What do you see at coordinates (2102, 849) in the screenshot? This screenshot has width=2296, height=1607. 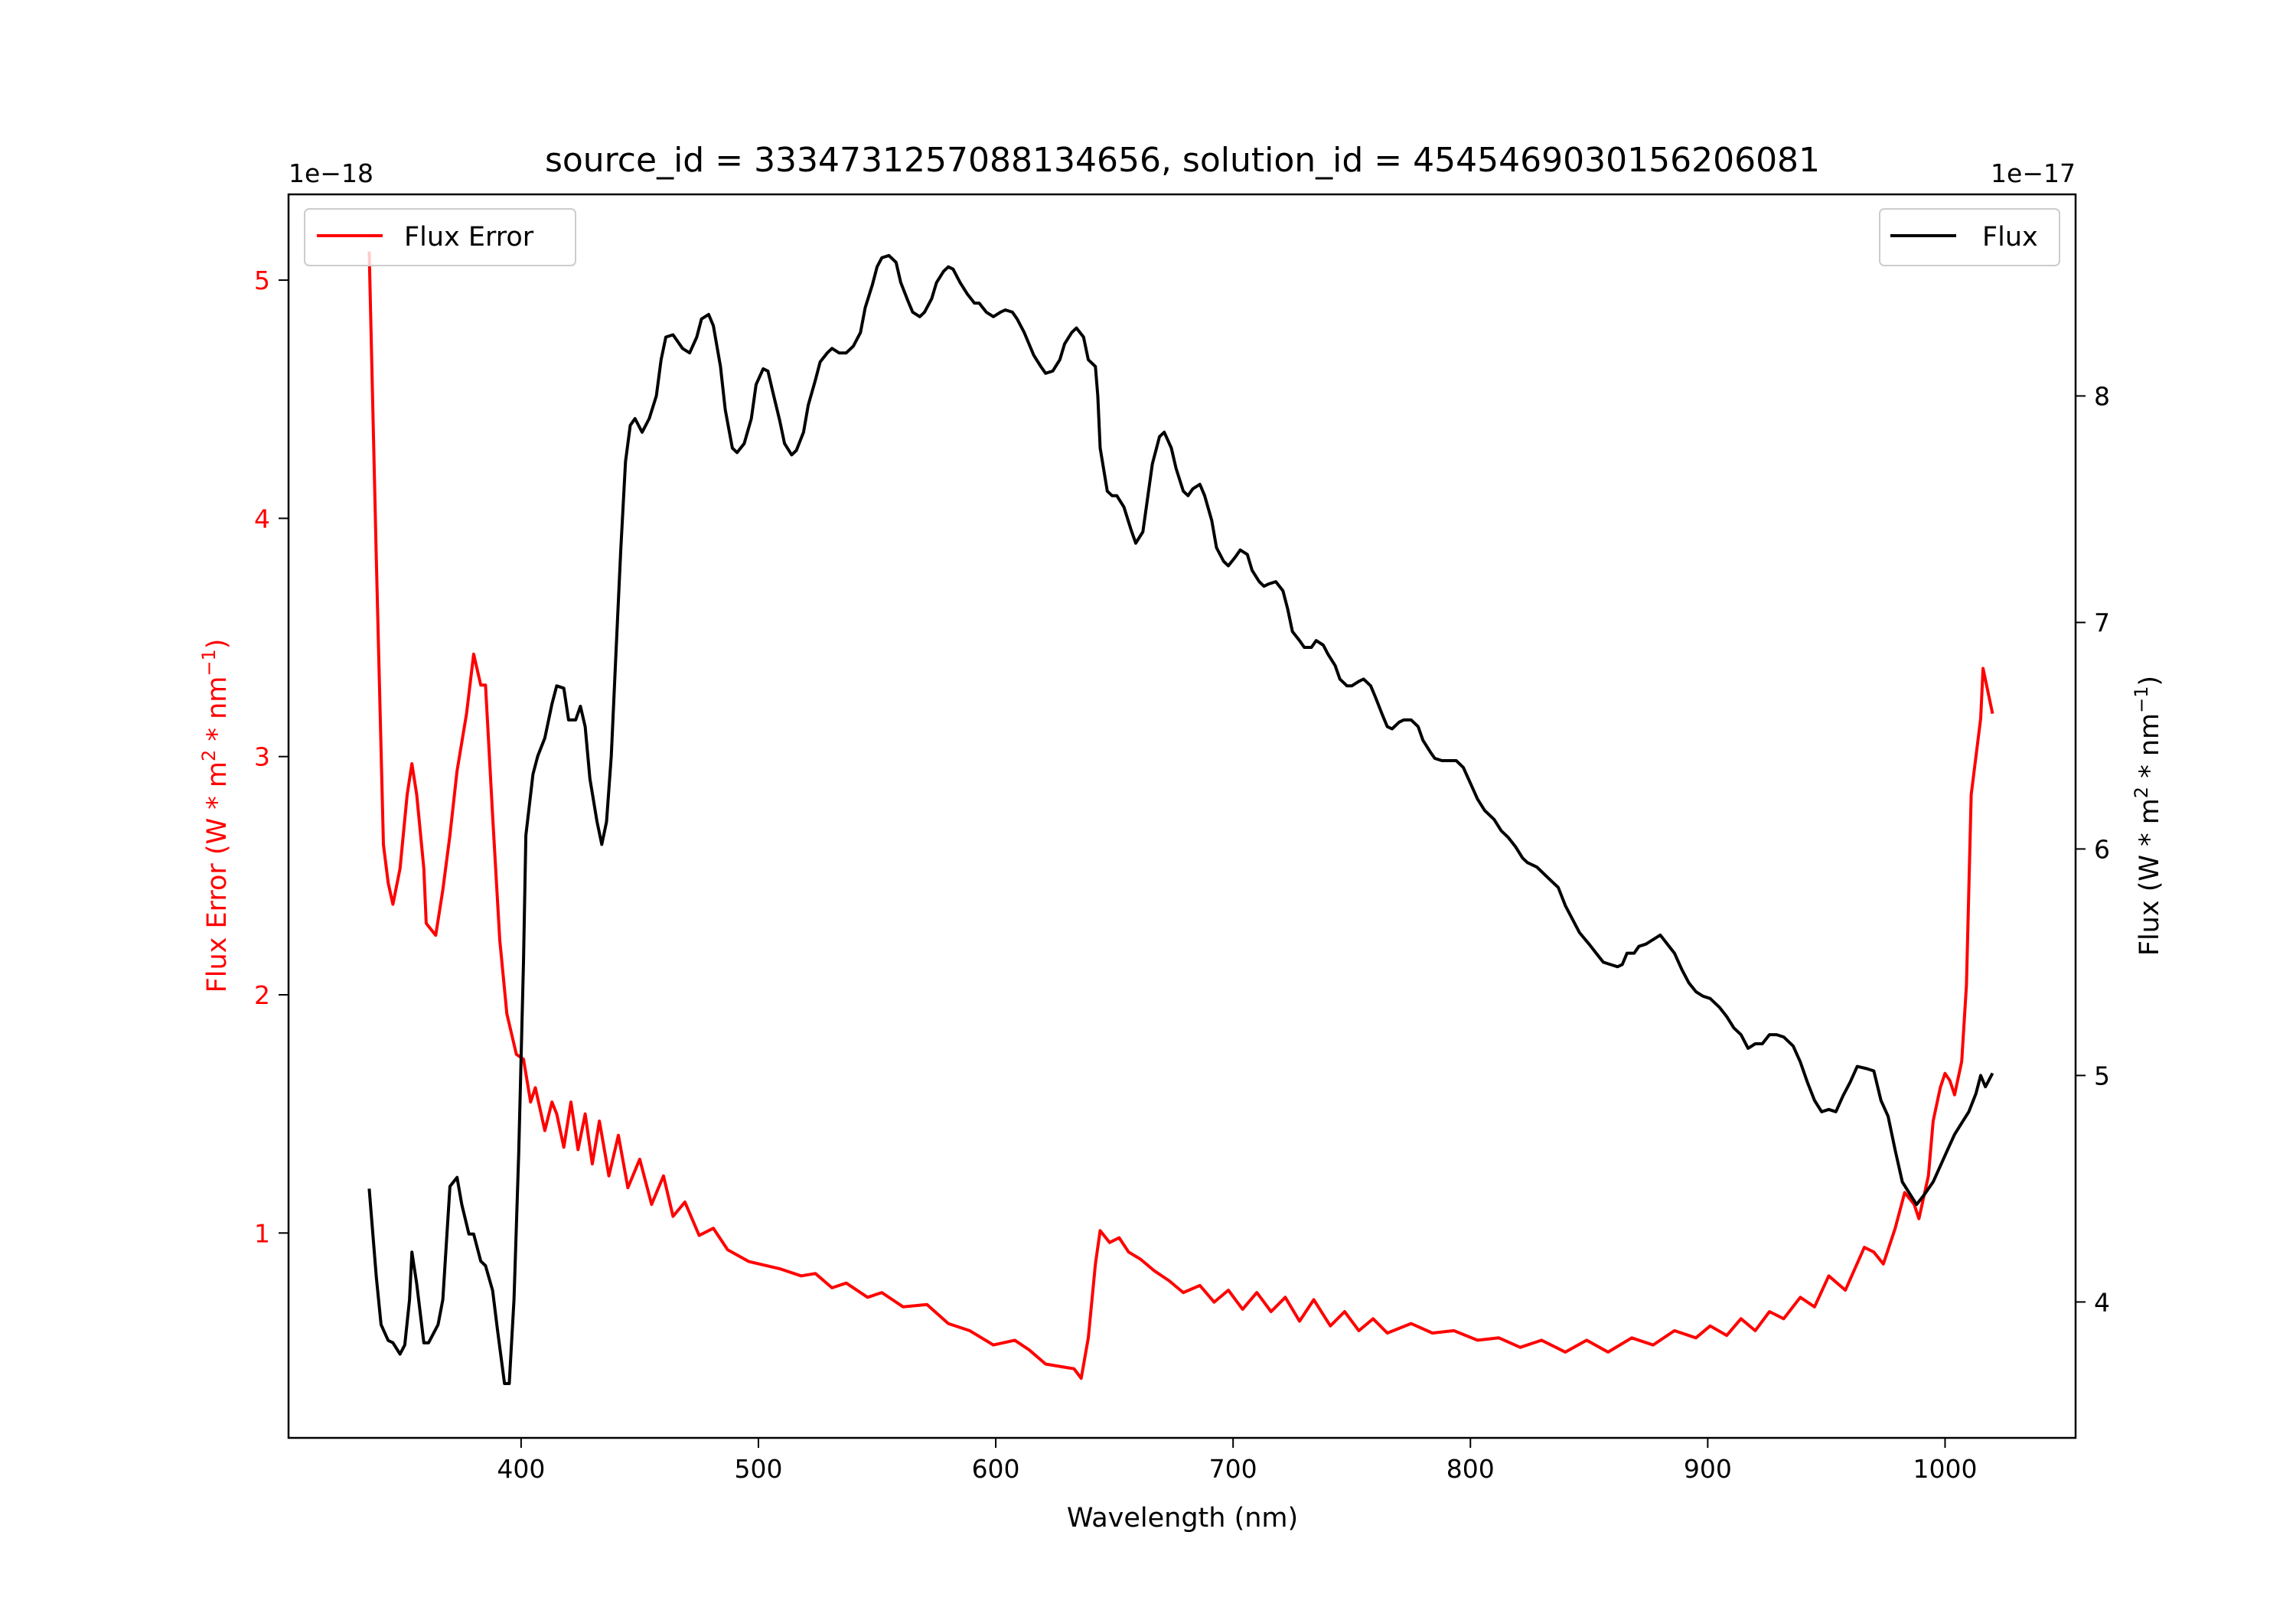 I see `right-y-tick-label: 6` at bounding box center [2102, 849].